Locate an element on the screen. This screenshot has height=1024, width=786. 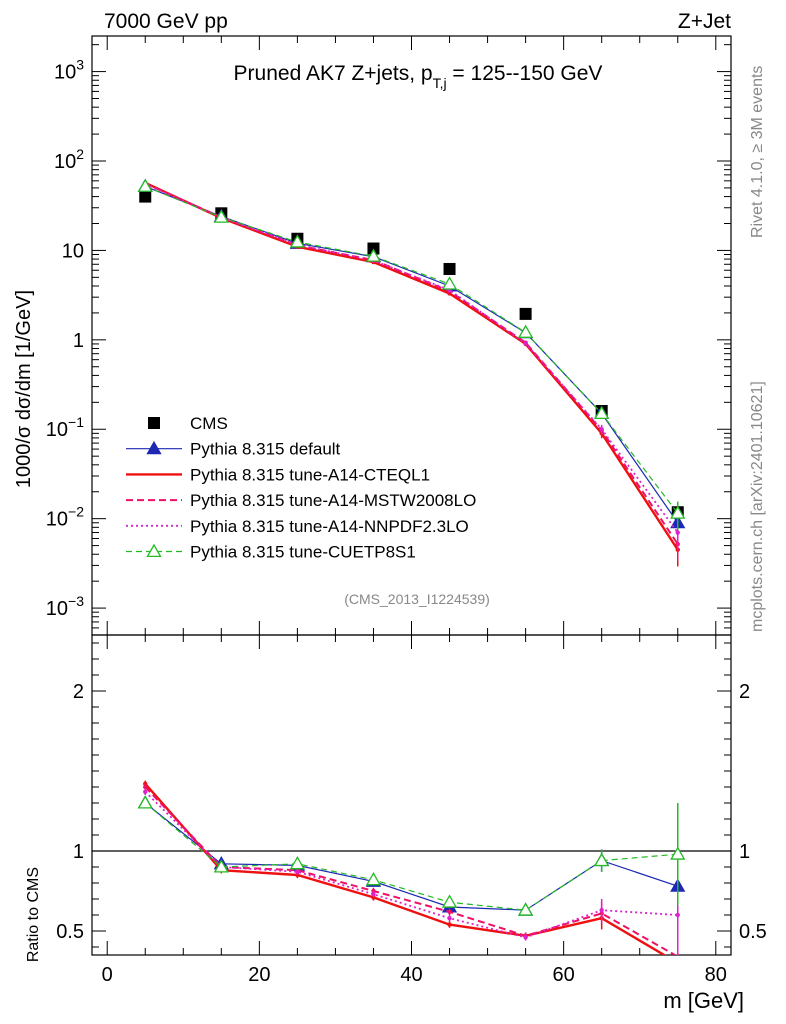
main-y-tick-label: 10³ is located at coordinates (69, 70).